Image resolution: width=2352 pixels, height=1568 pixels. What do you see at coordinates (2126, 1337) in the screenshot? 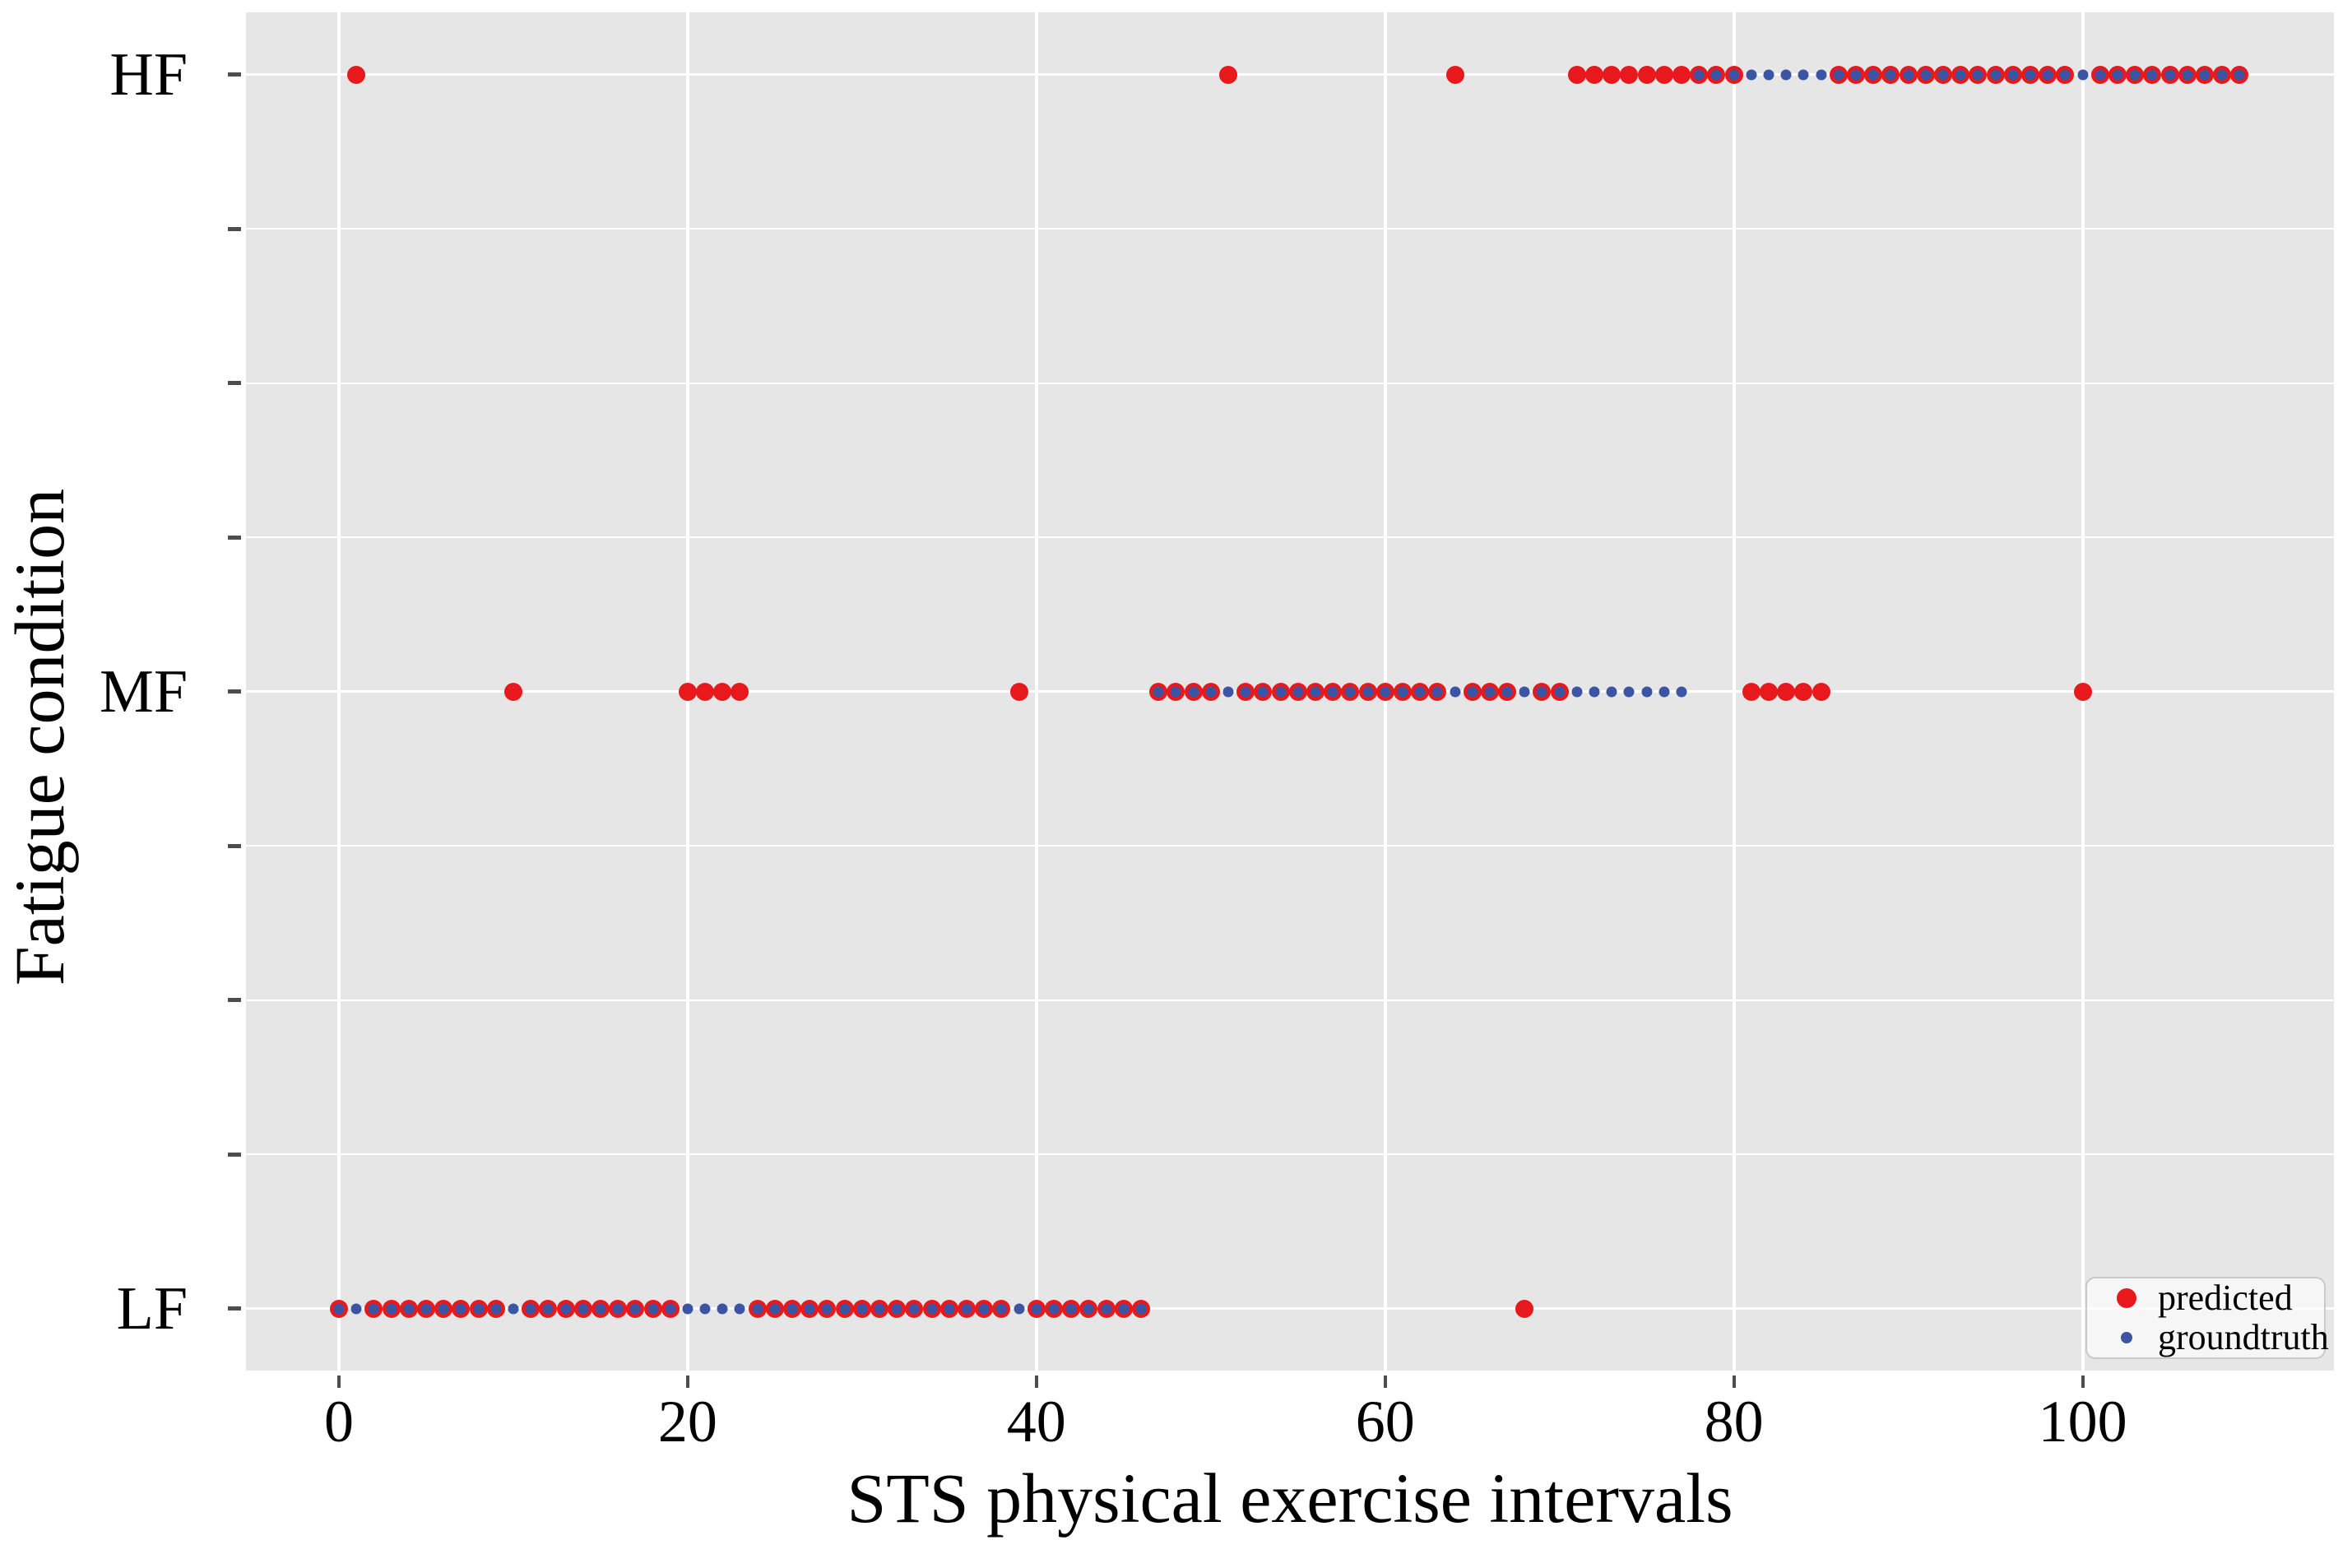
I see `groundtruth-marker-icon` at bounding box center [2126, 1337].